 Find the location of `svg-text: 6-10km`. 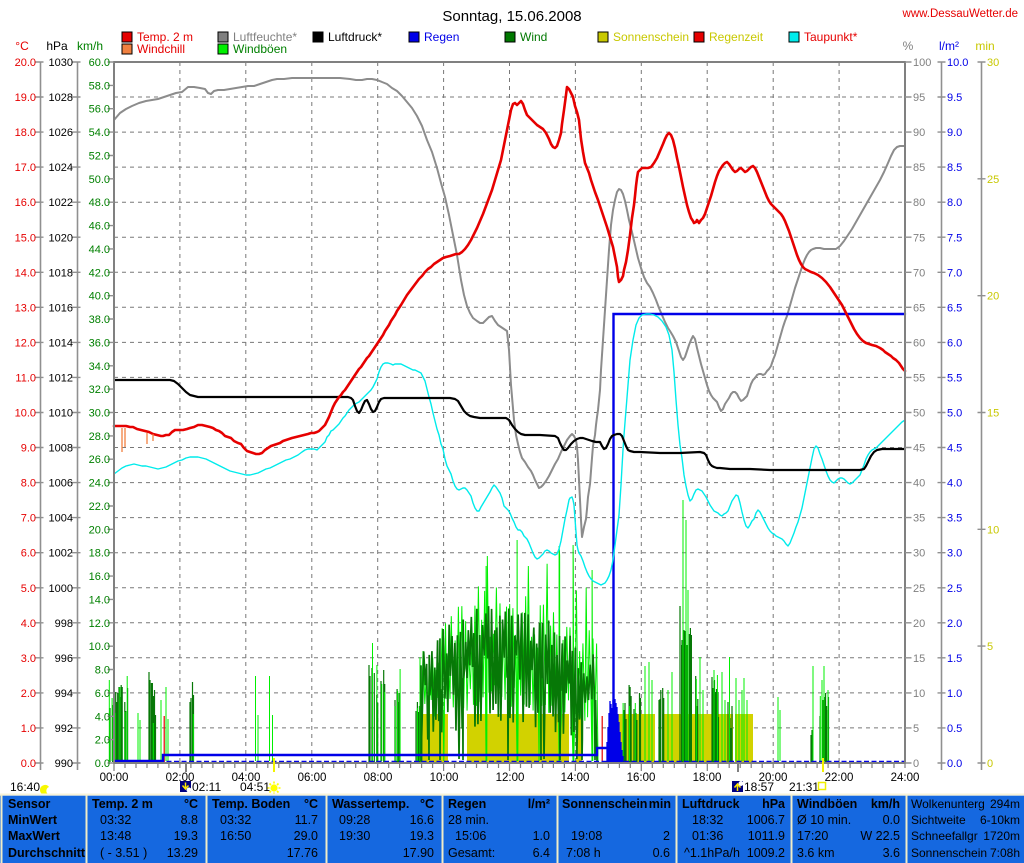

svg-text: 6-10km is located at coordinates (1000, 820).